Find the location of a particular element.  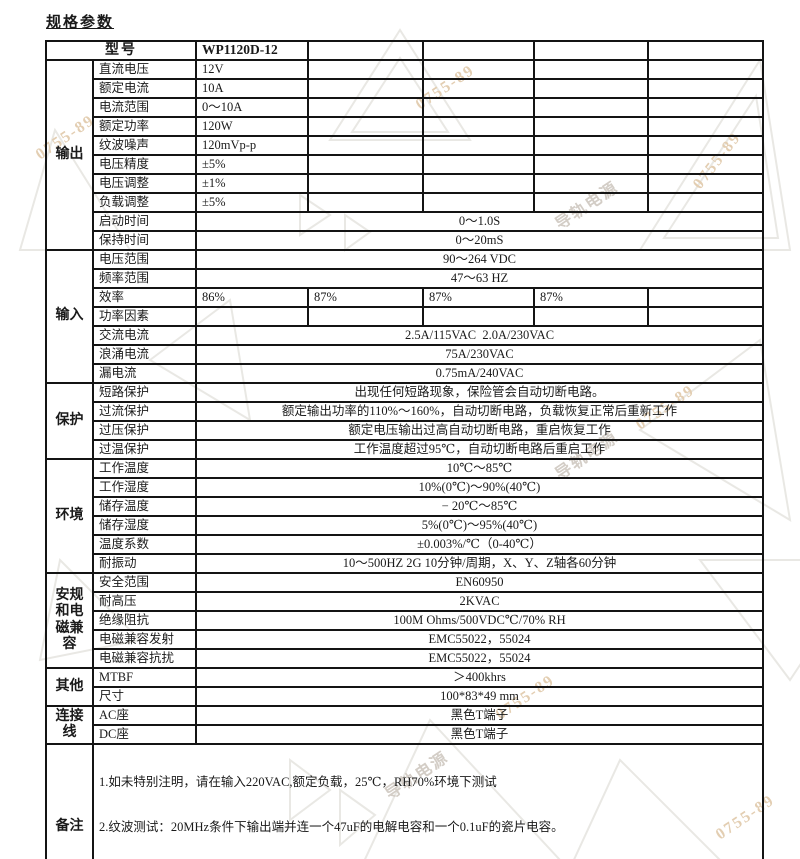

spec-value-cell: 0～10A is located at coordinates (252, 107).